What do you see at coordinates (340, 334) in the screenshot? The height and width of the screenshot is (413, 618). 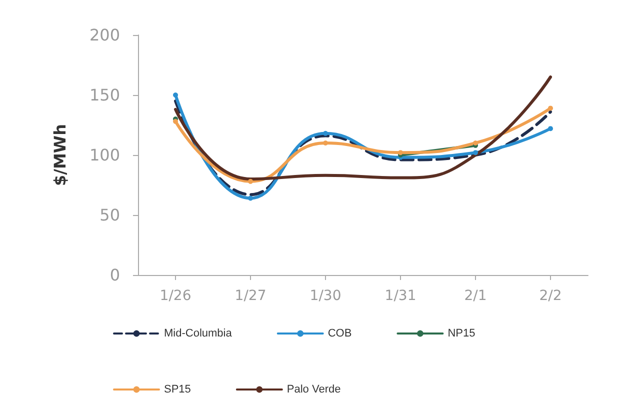 I see `legend-label: COB` at bounding box center [340, 334].